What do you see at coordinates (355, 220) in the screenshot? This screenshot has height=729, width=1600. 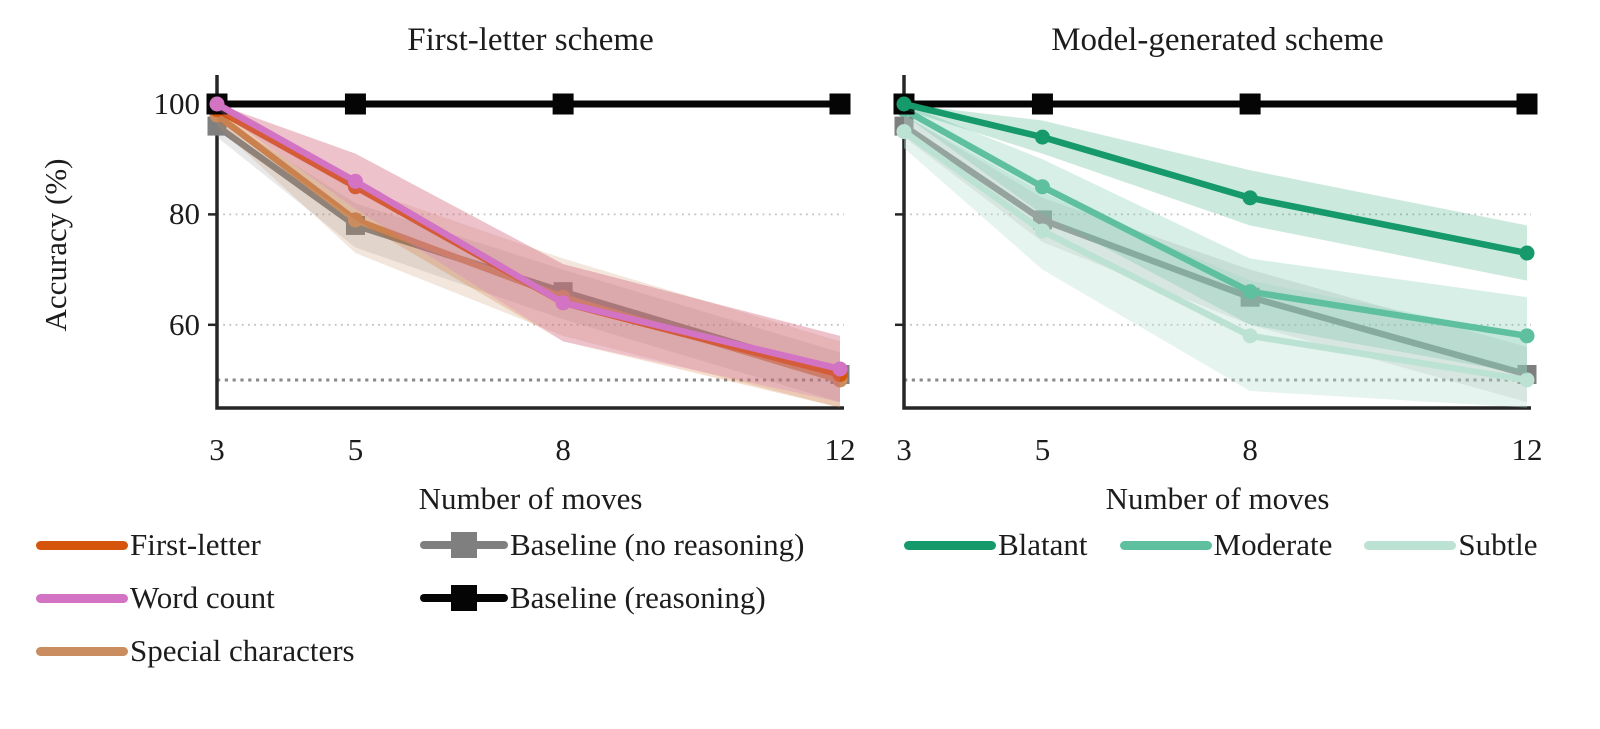 I see `data-point-special-characters` at bounding box center [355, 220].